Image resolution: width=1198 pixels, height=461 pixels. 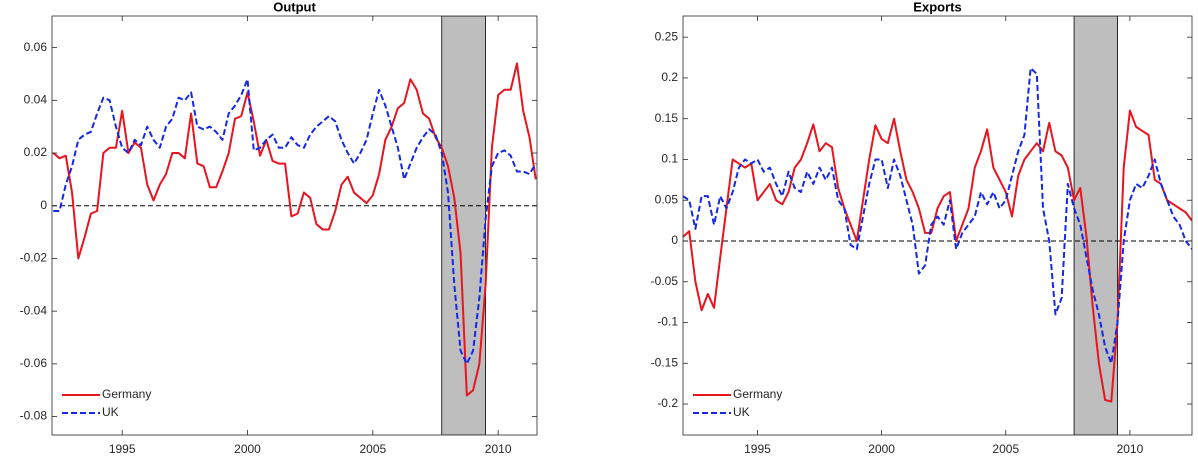 What do you see at coordinates (34, 258) in the screenshot?
I see `y-tick-label: -0.02` at bounding box center [34, 258].